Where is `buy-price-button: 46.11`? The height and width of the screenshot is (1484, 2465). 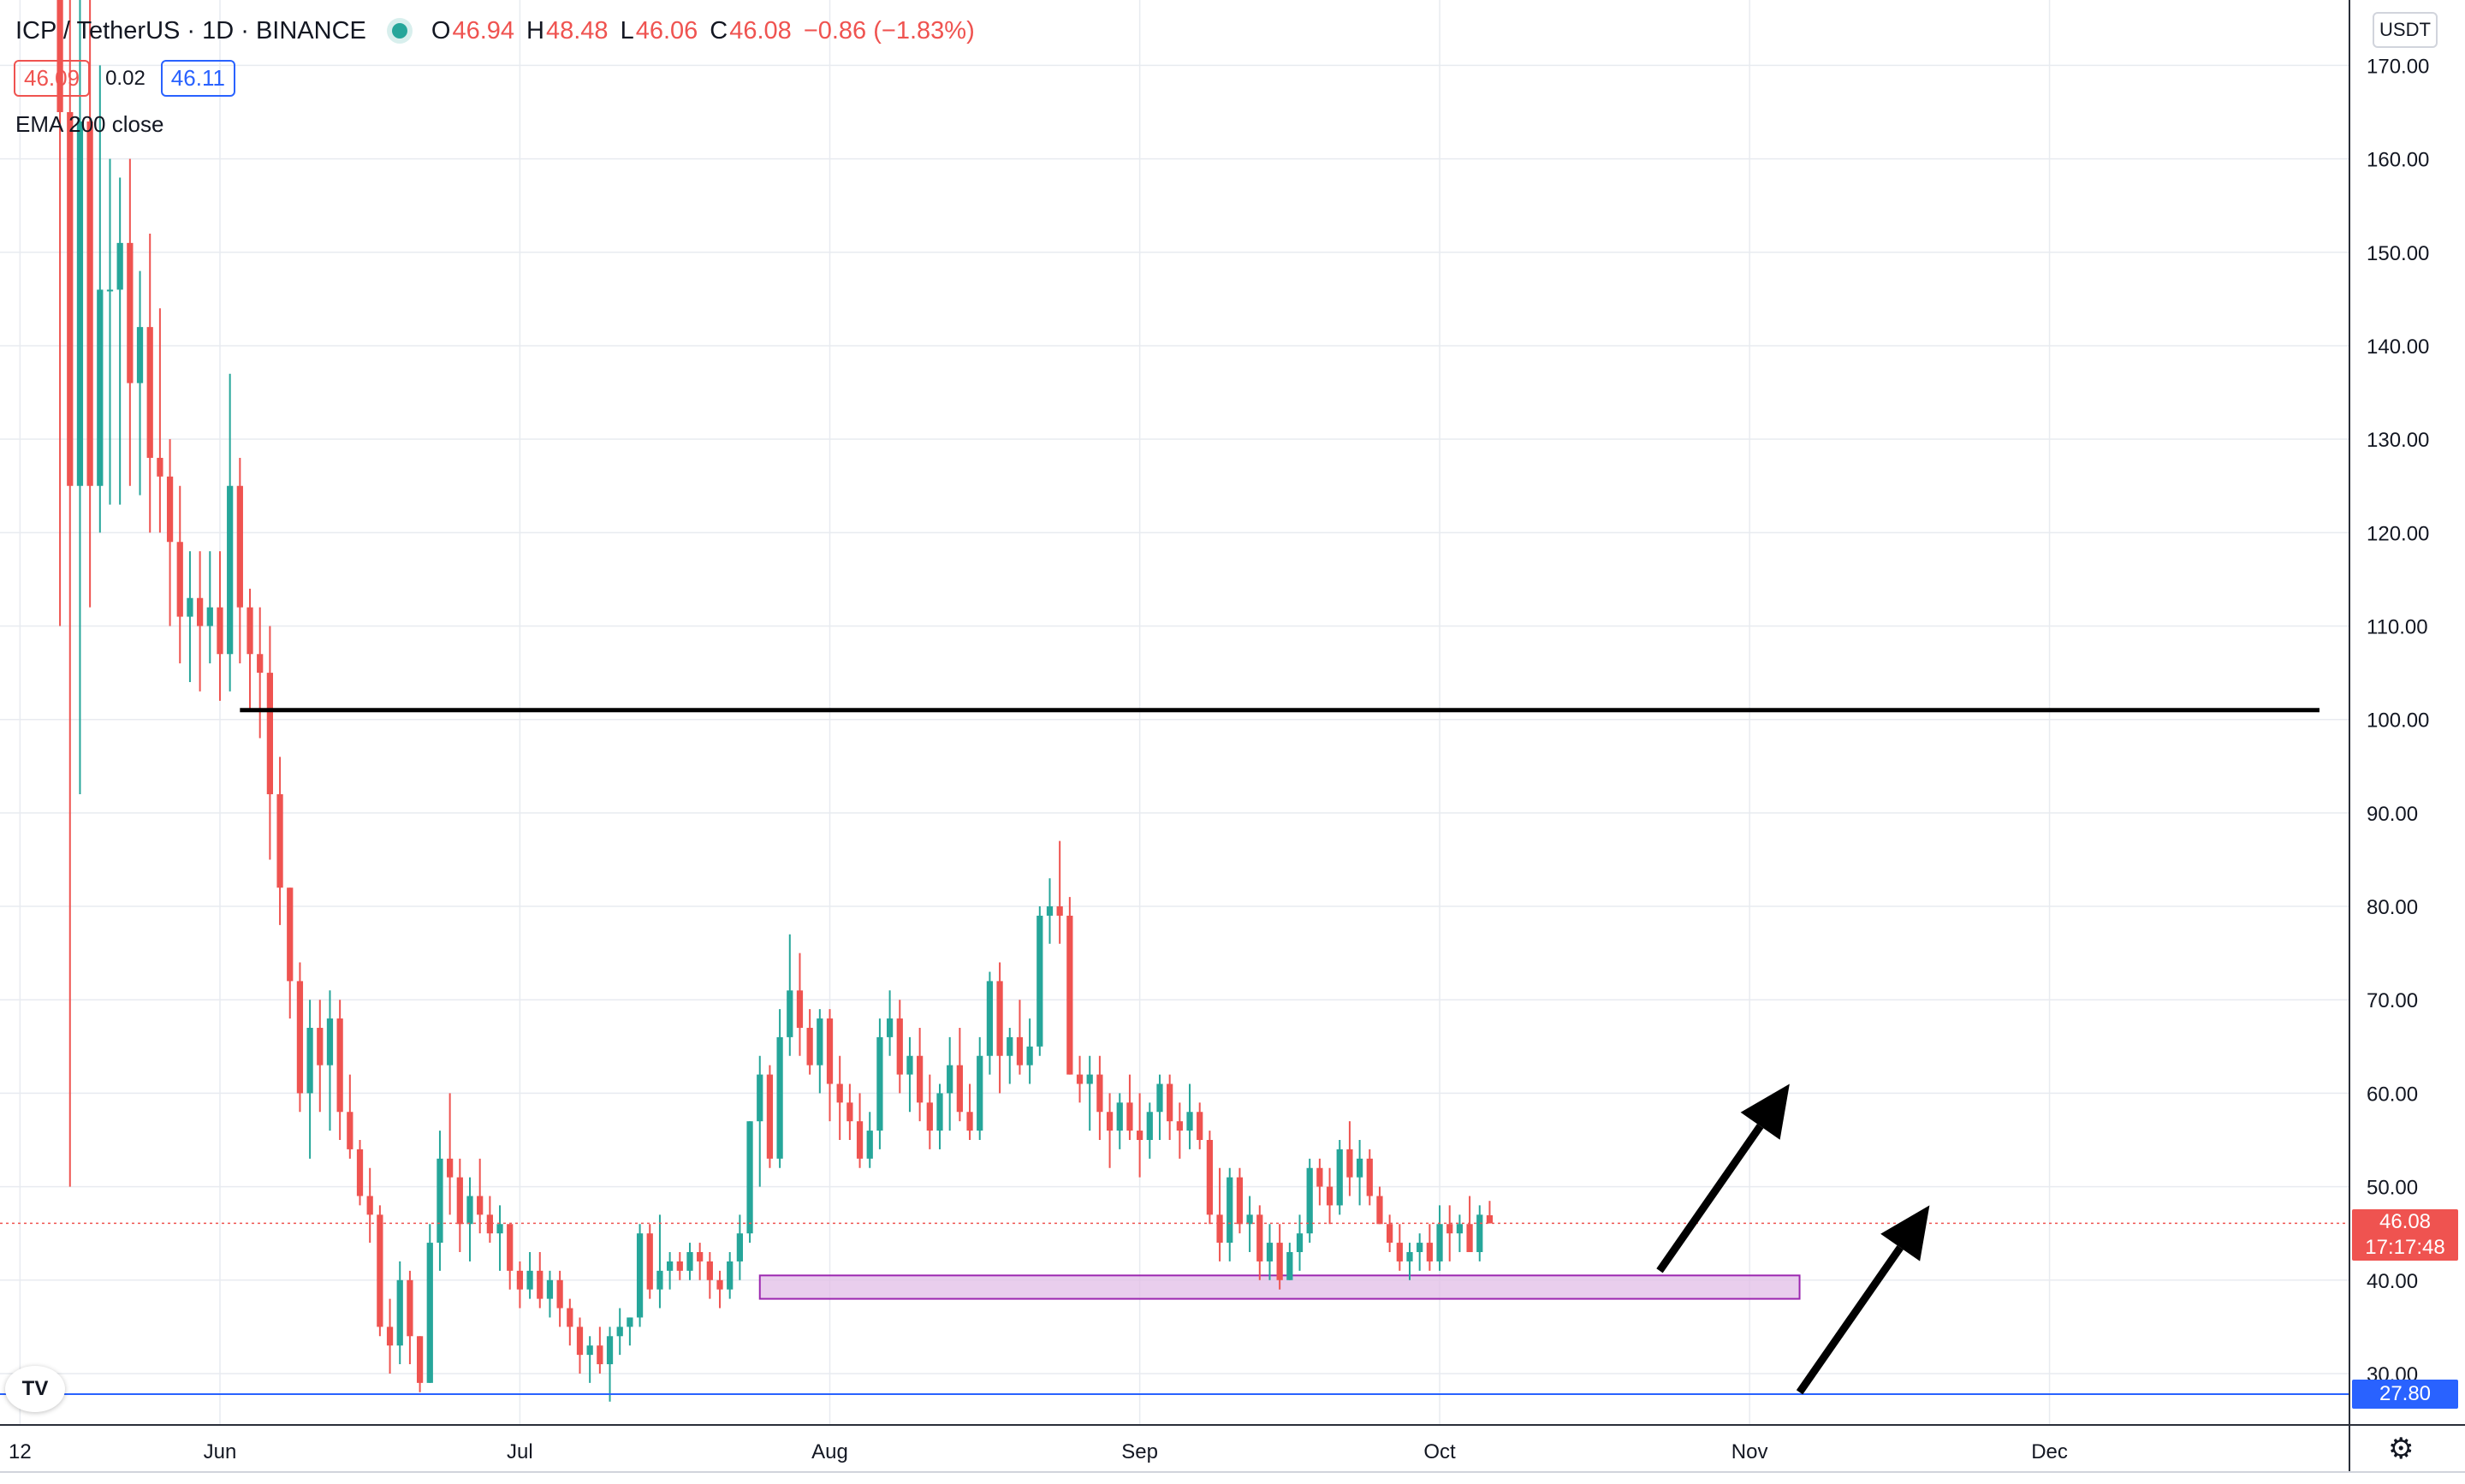
buy-price-button: 46.11 is located at coordinates (197, 79).